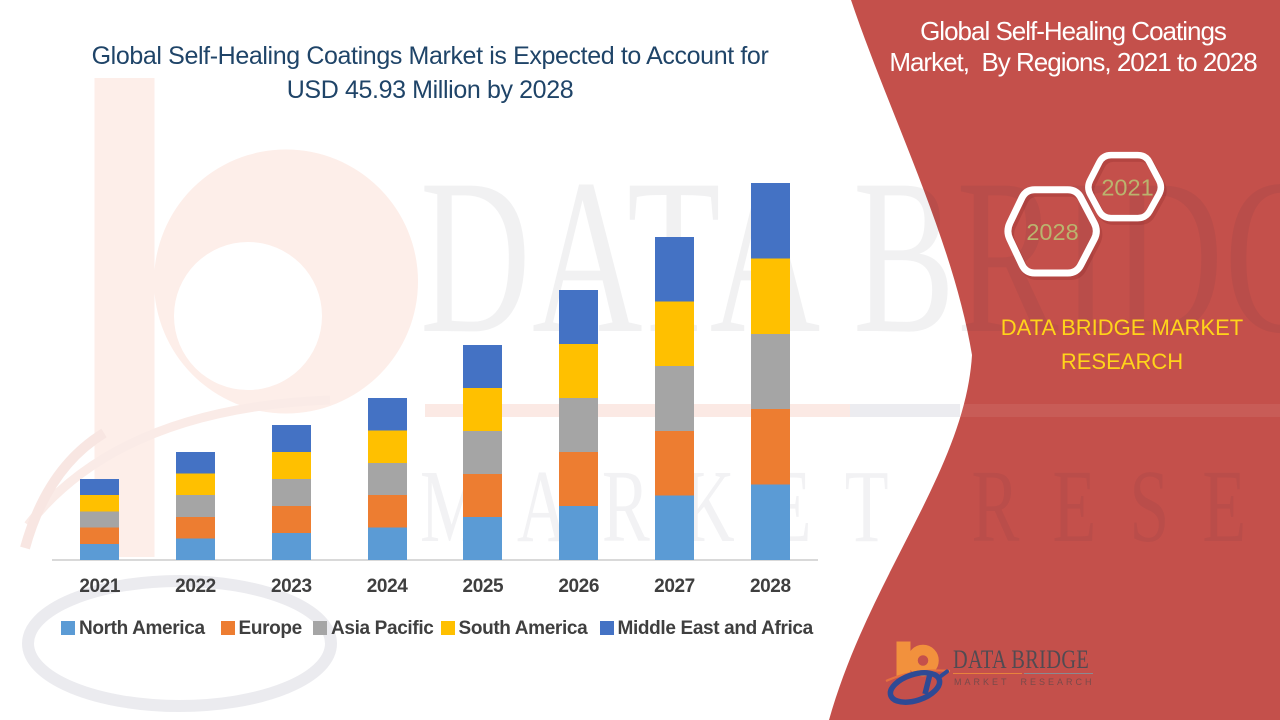  I want to click on svg-text: 2028, so click(1052, 232).